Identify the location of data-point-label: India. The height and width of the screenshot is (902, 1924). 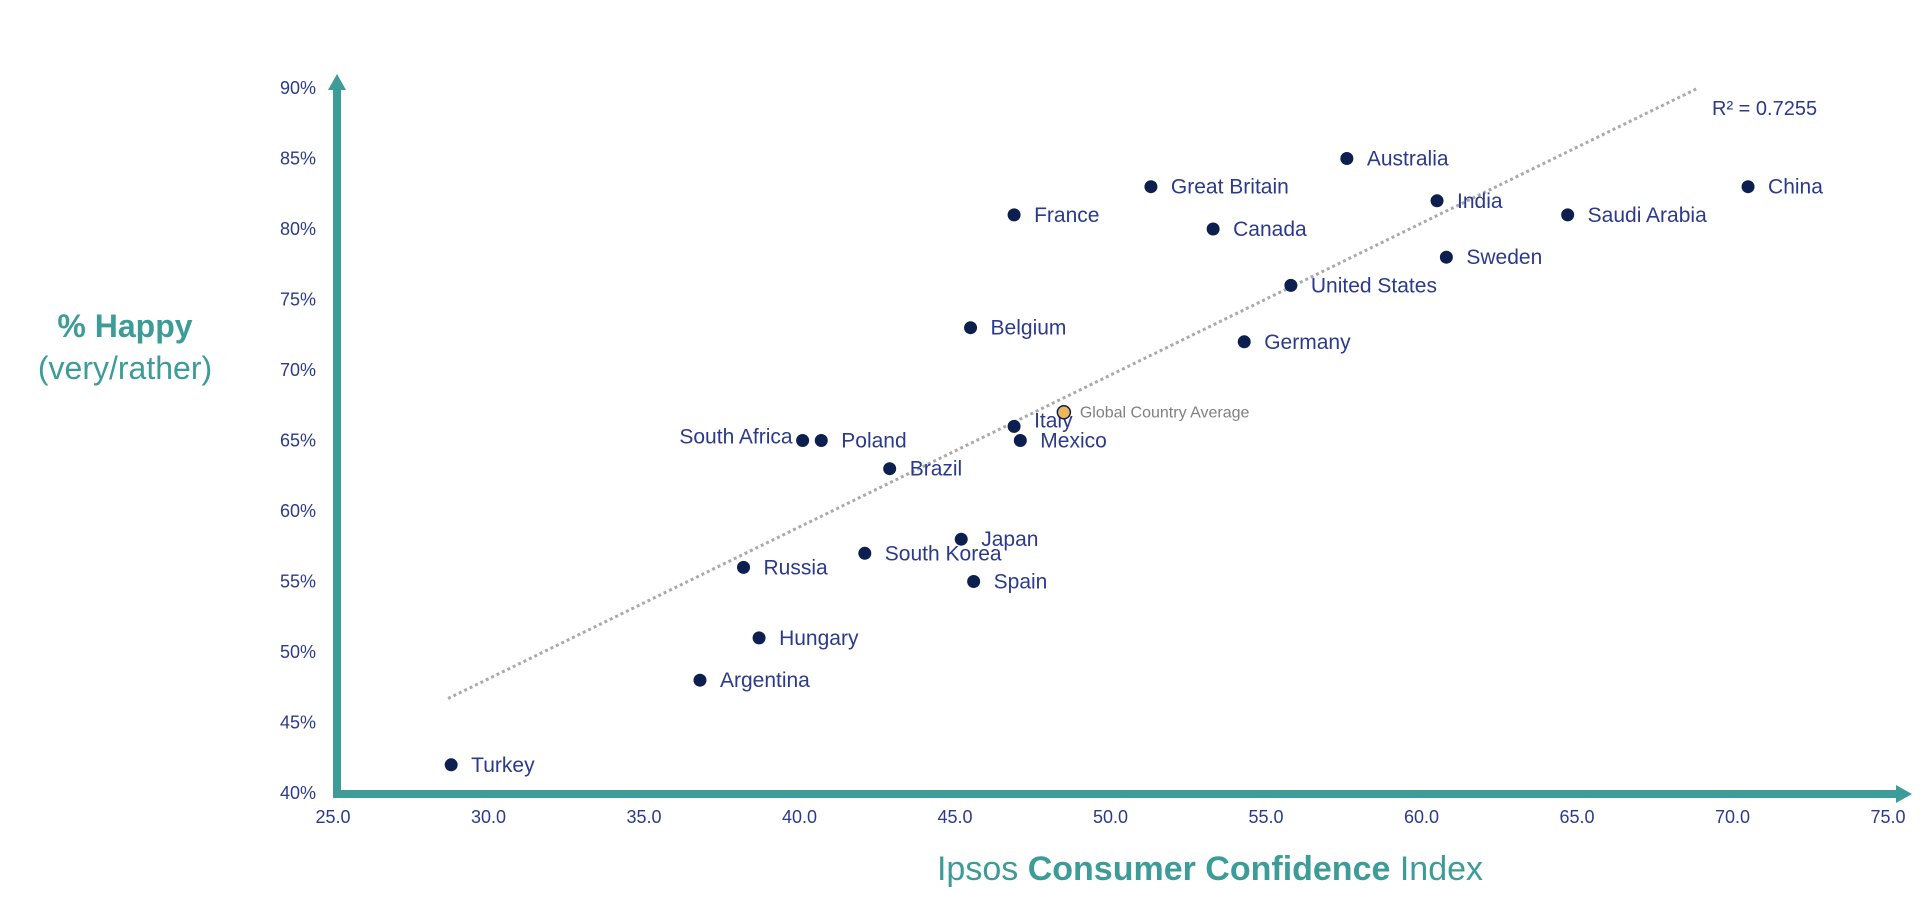
(1480, 201).